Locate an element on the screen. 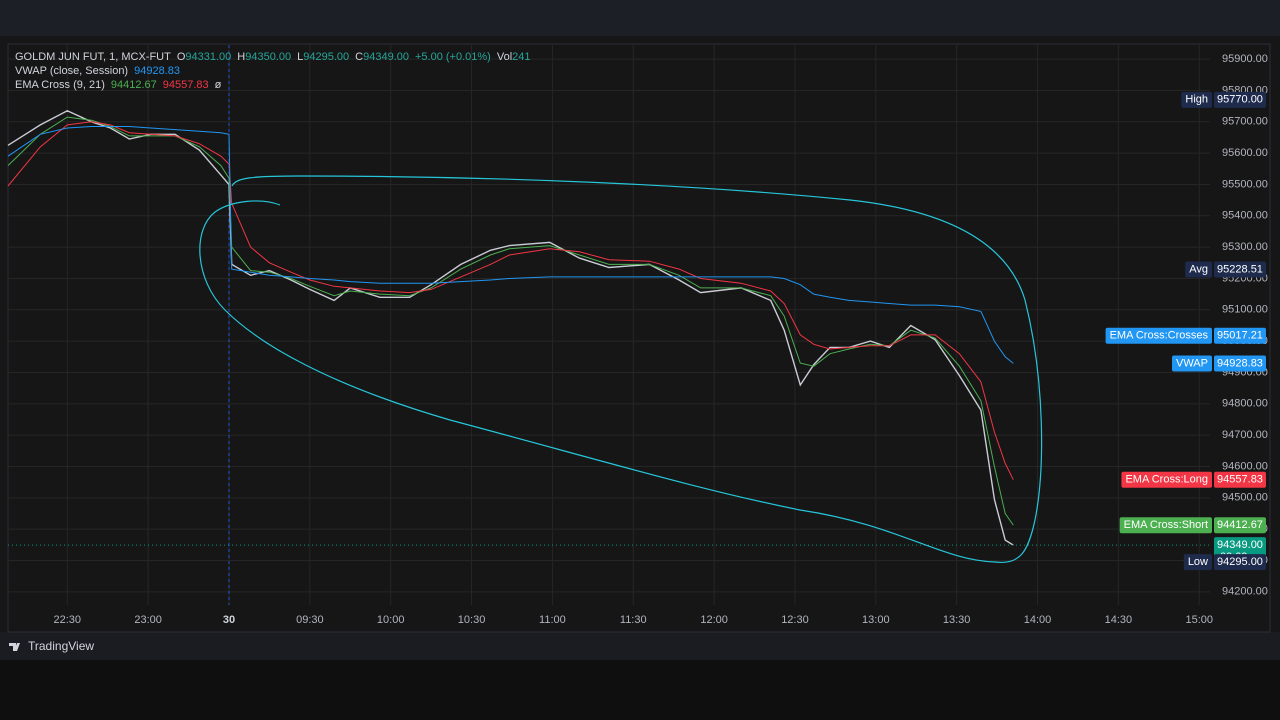 This screenshot has width=1280, height=720. x-tick-label: 30 is located at coordinates (229, 620).